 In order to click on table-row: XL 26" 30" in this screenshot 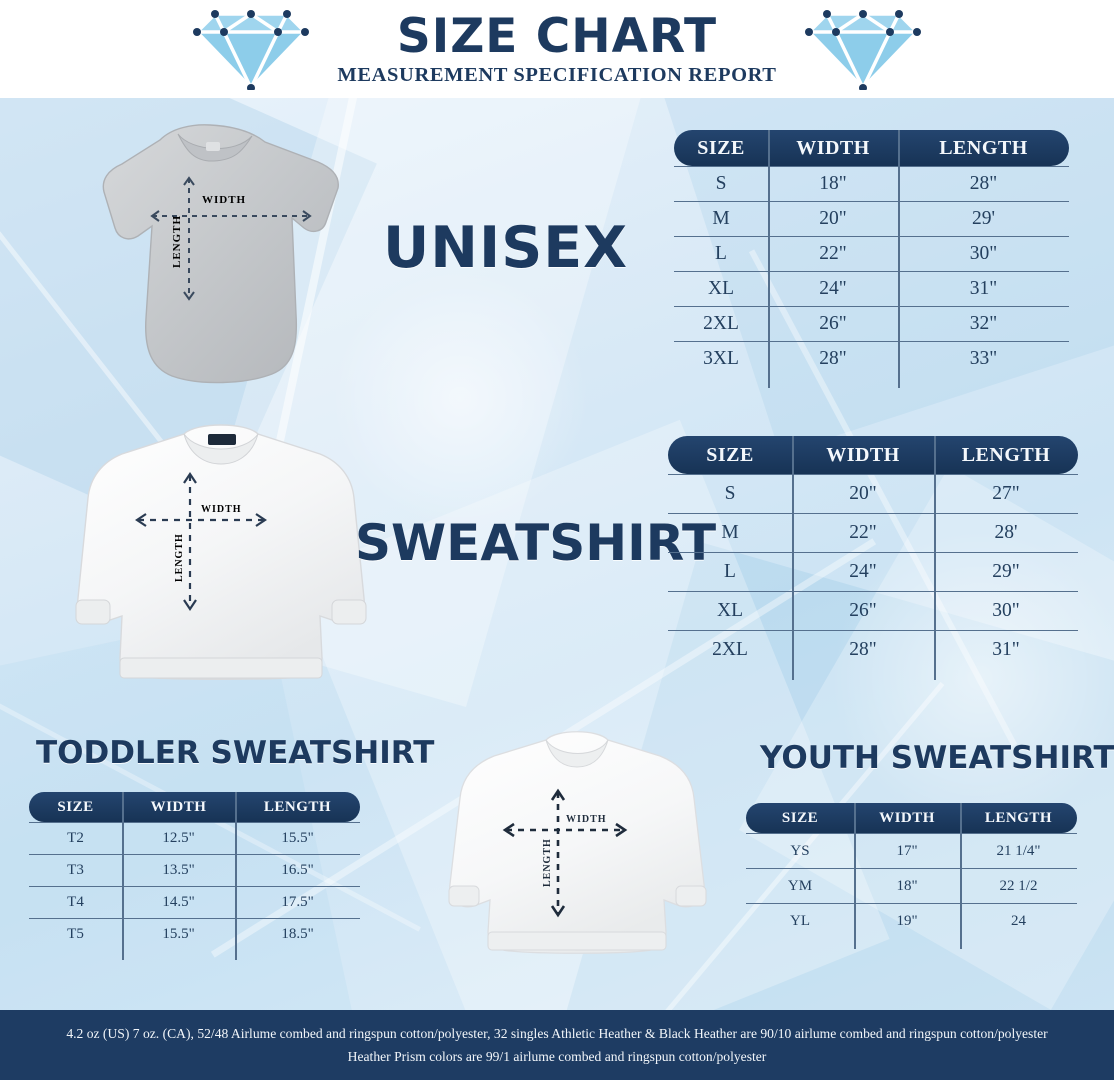, I will do `click(873, 610)`.